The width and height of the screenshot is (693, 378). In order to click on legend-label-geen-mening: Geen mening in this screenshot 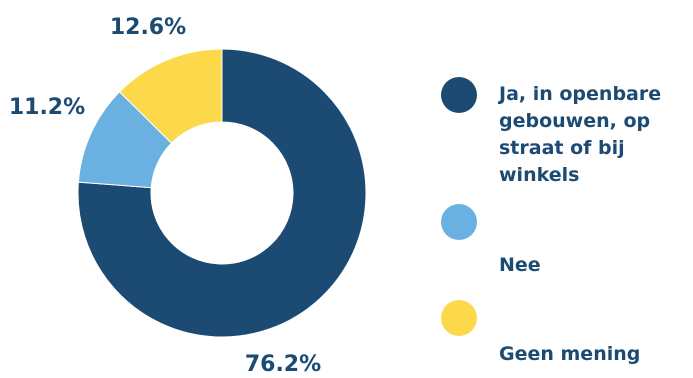, I will do `click(569, 354)`.